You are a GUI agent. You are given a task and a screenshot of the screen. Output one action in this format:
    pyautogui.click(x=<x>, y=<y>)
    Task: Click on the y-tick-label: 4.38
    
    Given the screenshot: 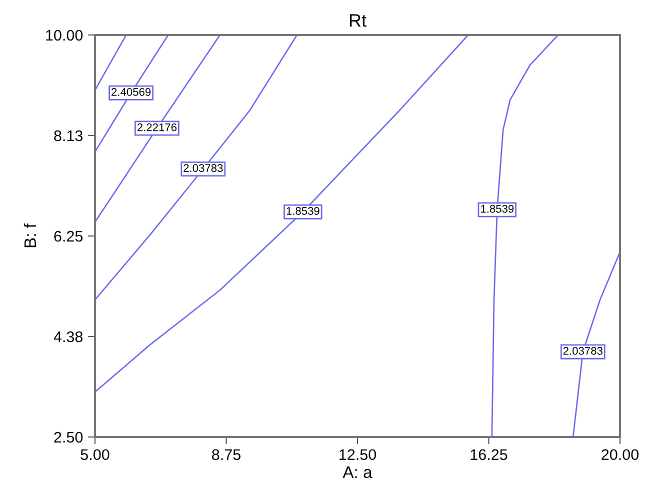 What is the action you would take?
    pyautogui.click(x=68, y=336)
    